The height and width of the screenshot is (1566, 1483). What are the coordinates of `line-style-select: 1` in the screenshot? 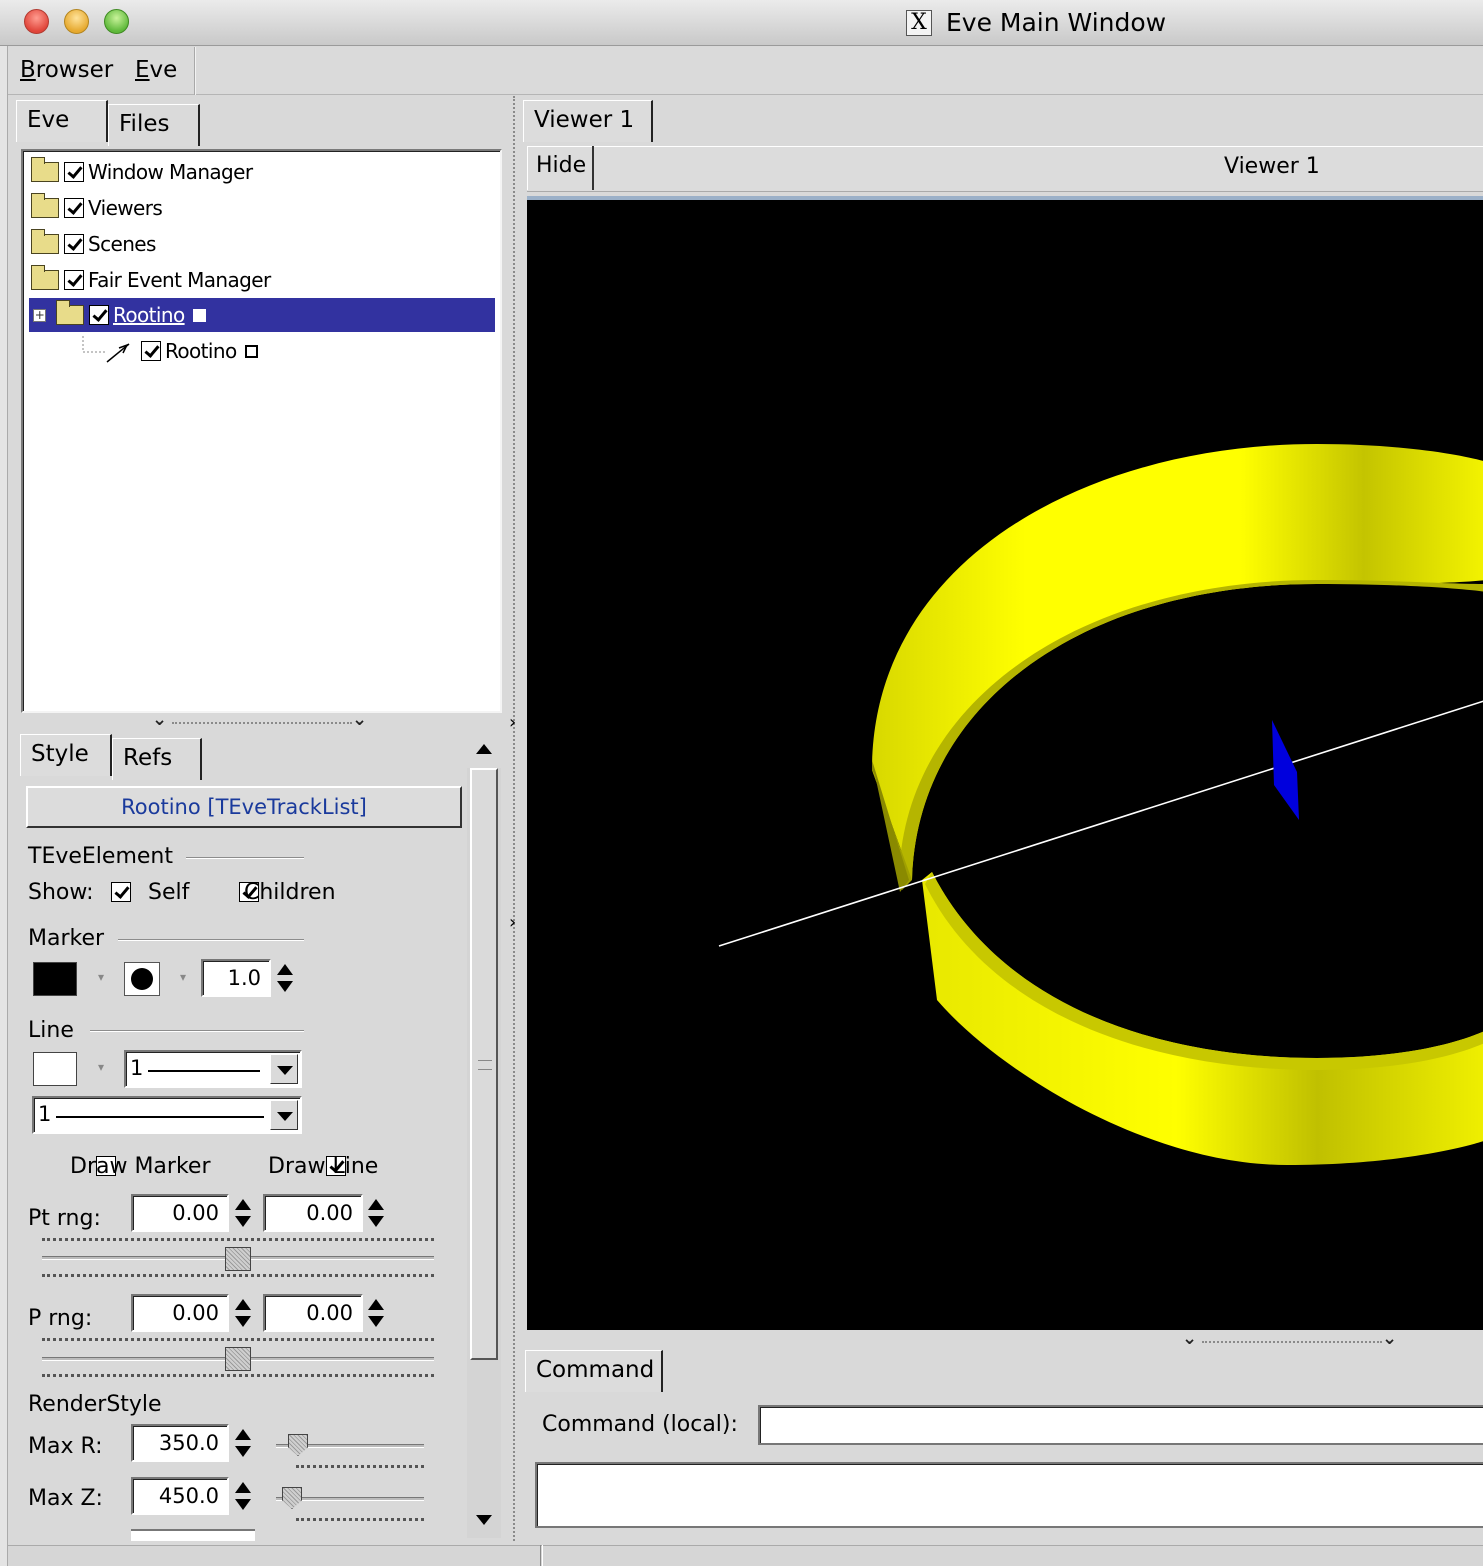 It's located at (167, 1115).